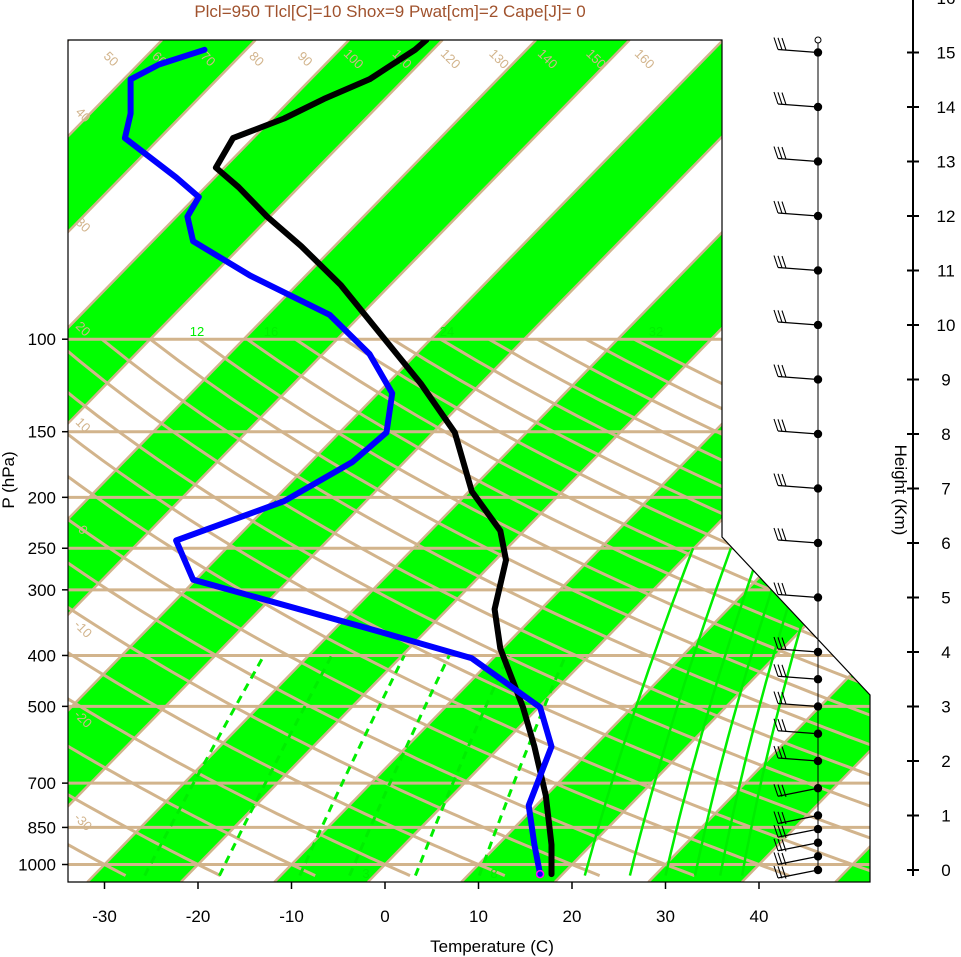 This screenshot has width=961, height=957. I want to click on height-axis: 012345678910111213141516, so click(931, 440).